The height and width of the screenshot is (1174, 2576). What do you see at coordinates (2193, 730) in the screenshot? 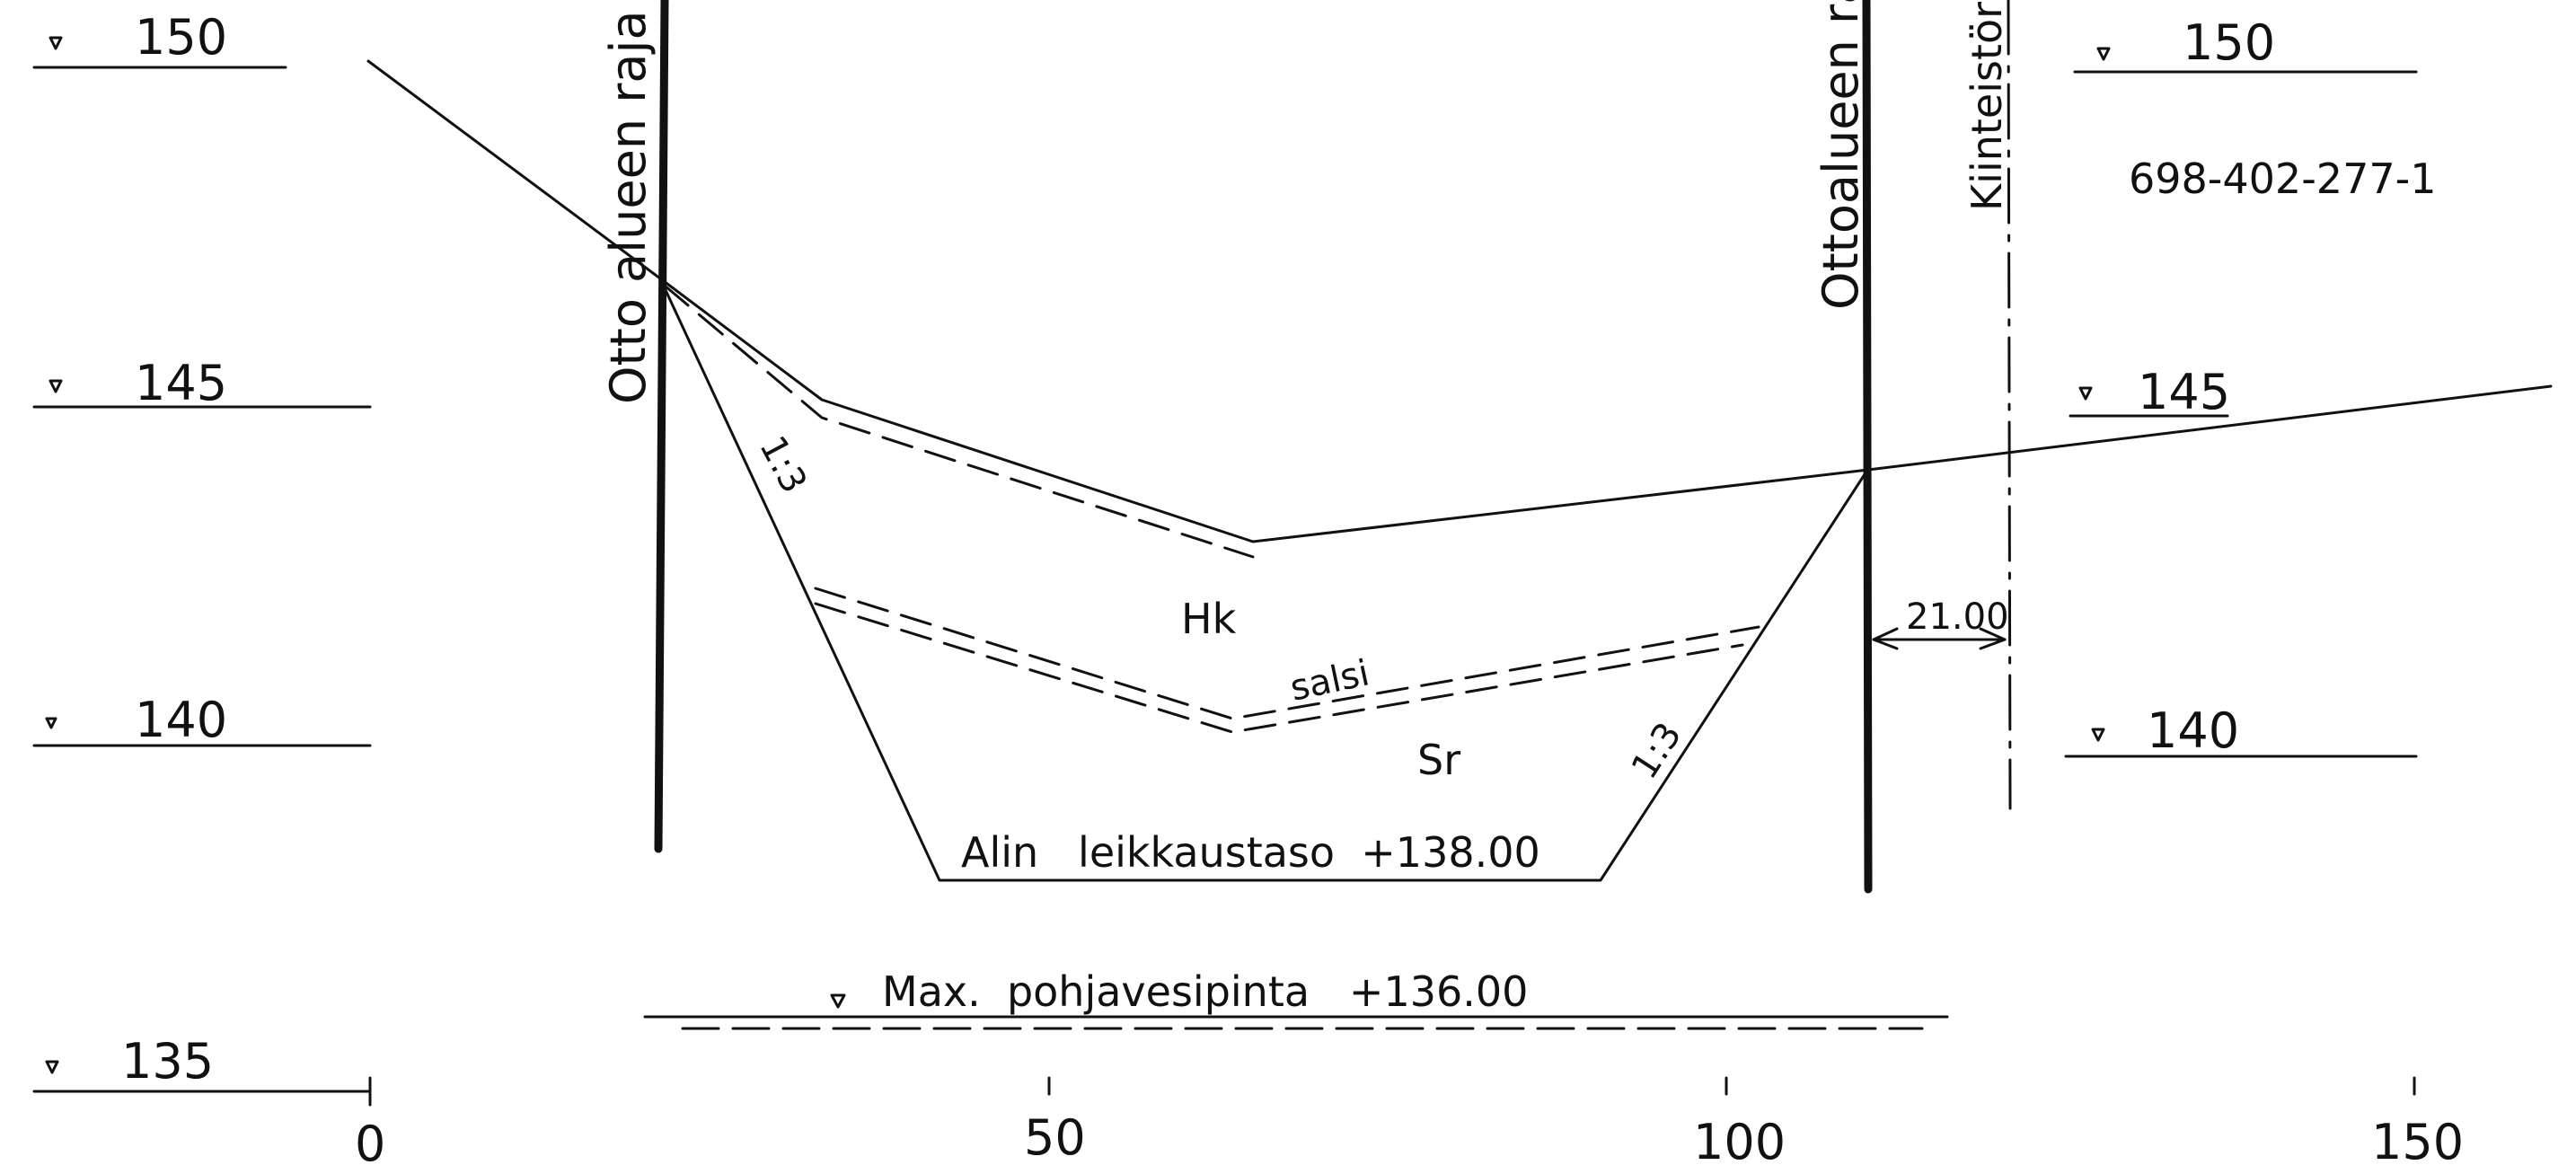
I see `elevation-label-140-right: 140` at bounding box center [2193, 730].